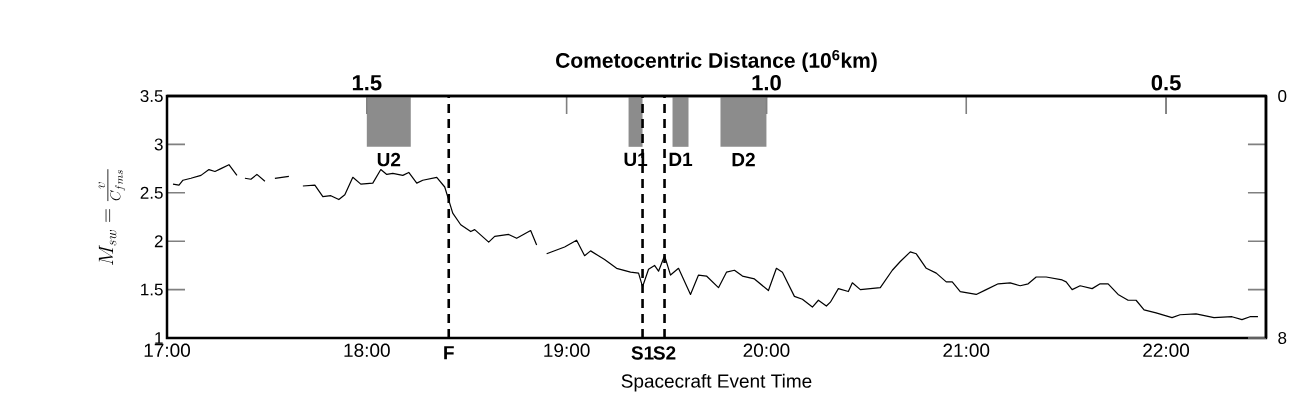 This screenshot has width=1294, height=413. What do you see at coordinates (1282, 338) in the screenshot?
I see `y2-tick-label: 8` at bounding box center [1282, 338].